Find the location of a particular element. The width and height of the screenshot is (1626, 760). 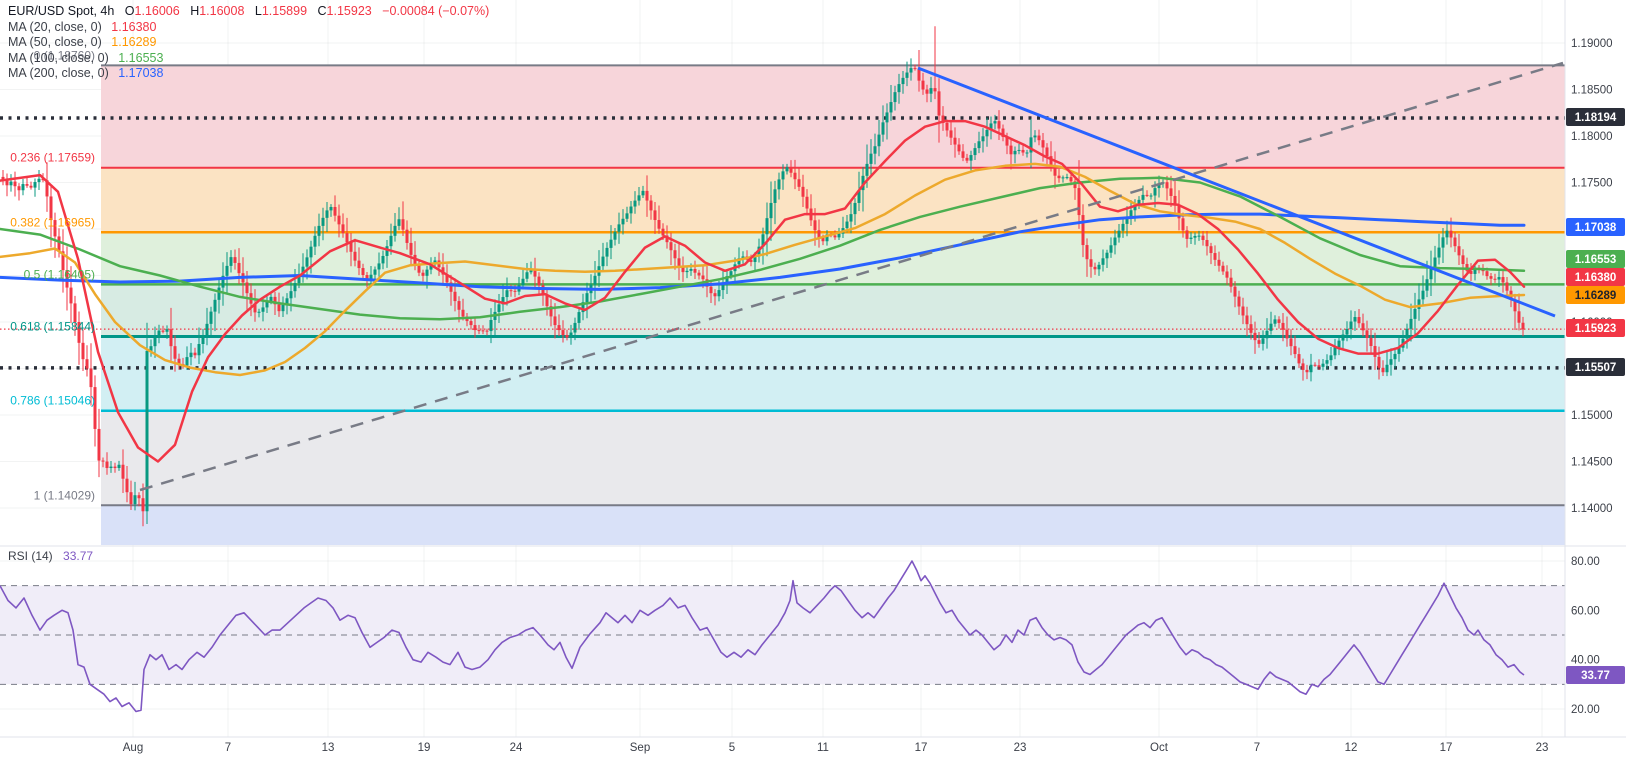

time-axis-label: 19 is located at coordinates (424, 748).